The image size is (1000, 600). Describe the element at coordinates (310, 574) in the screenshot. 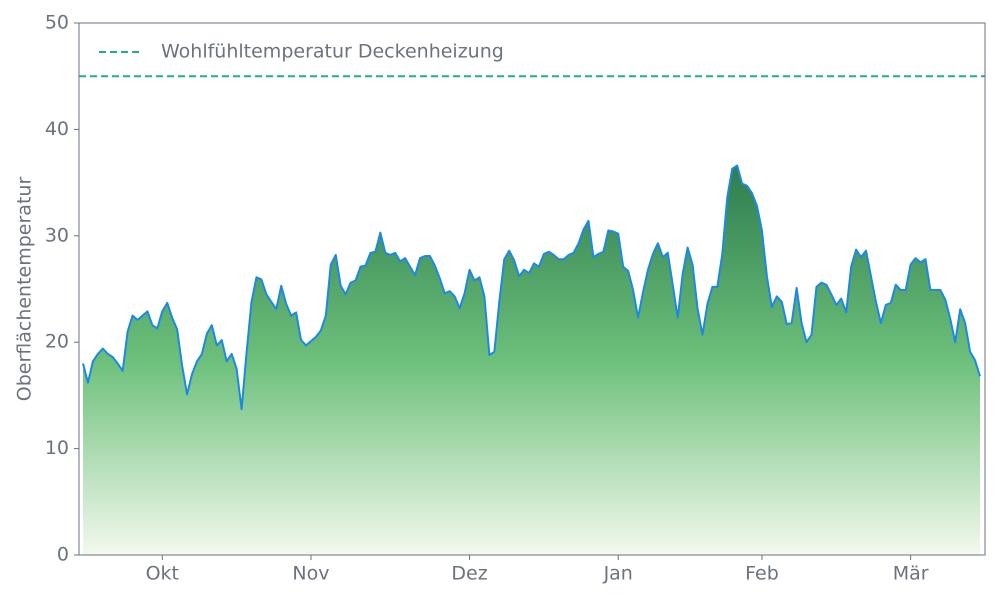

I see `x-tick-label: Nov` at that location.